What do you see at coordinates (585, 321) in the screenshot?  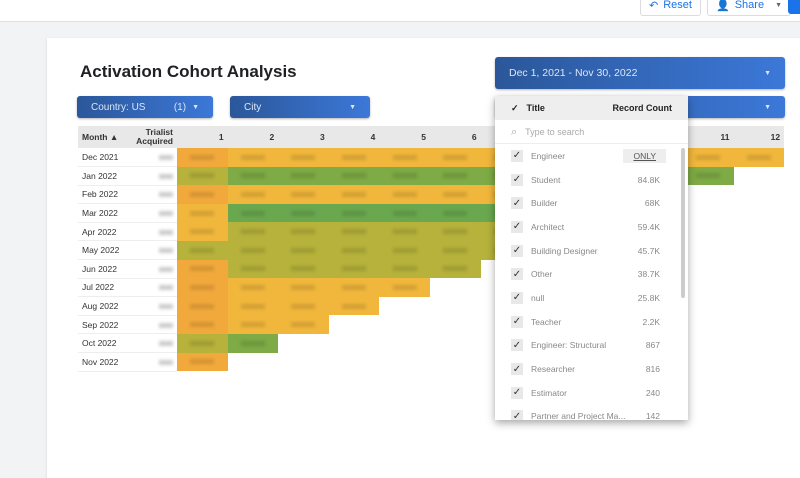 I see `dropdown-option: ✓ Teacher 2.2K` at bounding box center [585, 321].